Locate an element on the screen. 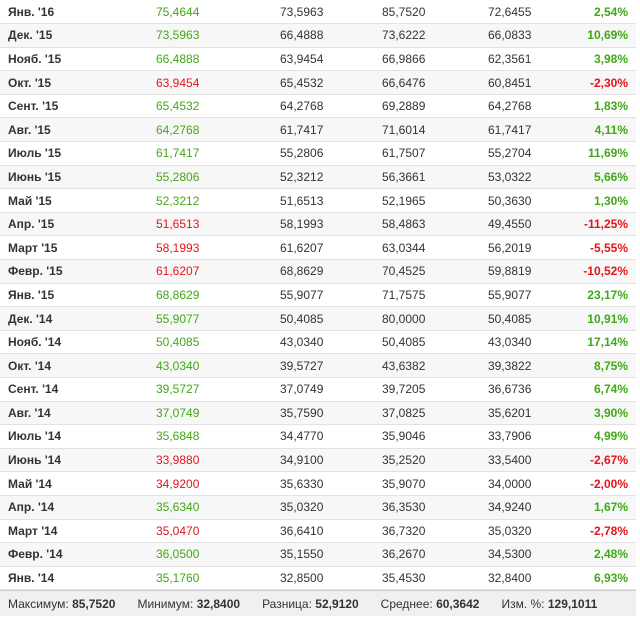  summary-diff: Разница: 52,9120 is located at coordinates (310, 603).